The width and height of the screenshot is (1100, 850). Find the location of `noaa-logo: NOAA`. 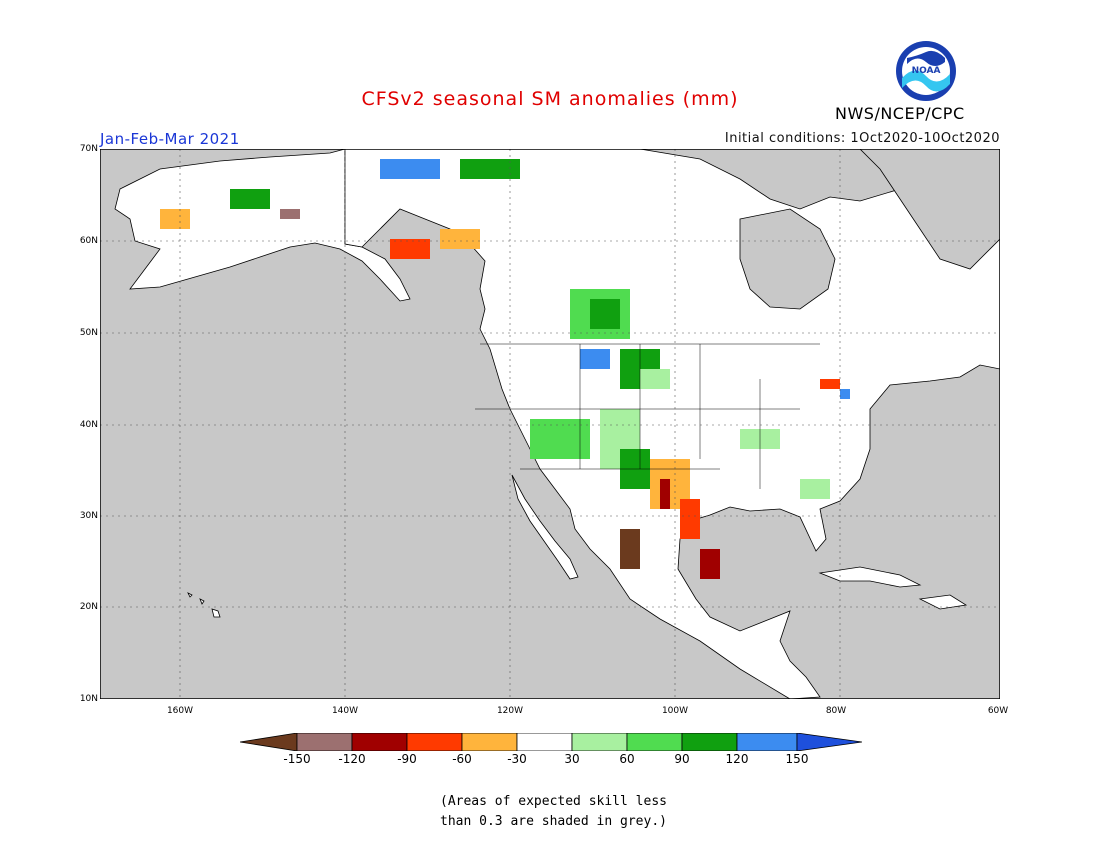

noaa-logo: NOAA is located at coordinates (926, 71).